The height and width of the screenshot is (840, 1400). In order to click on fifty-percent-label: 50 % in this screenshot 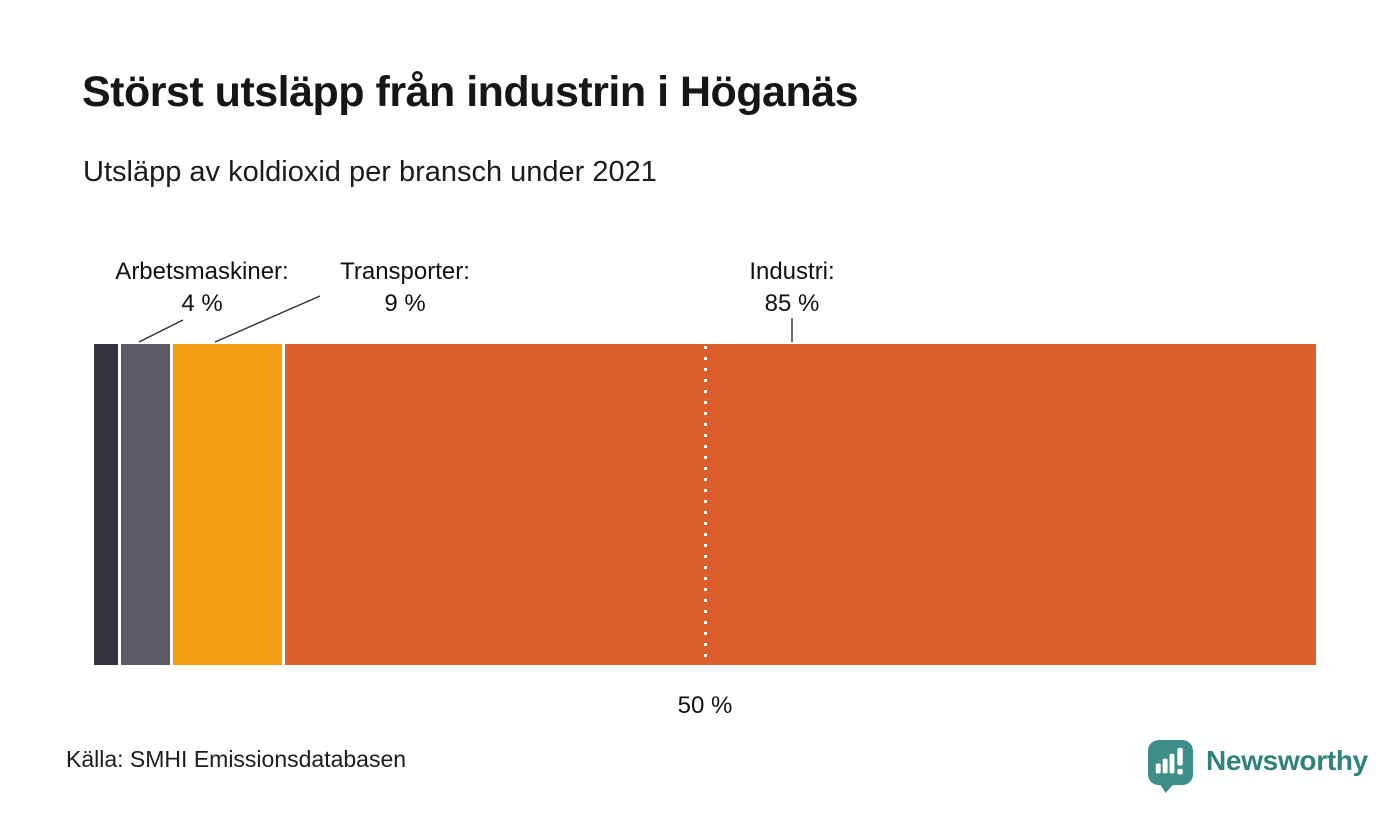, I will do `click(705, 705)`.